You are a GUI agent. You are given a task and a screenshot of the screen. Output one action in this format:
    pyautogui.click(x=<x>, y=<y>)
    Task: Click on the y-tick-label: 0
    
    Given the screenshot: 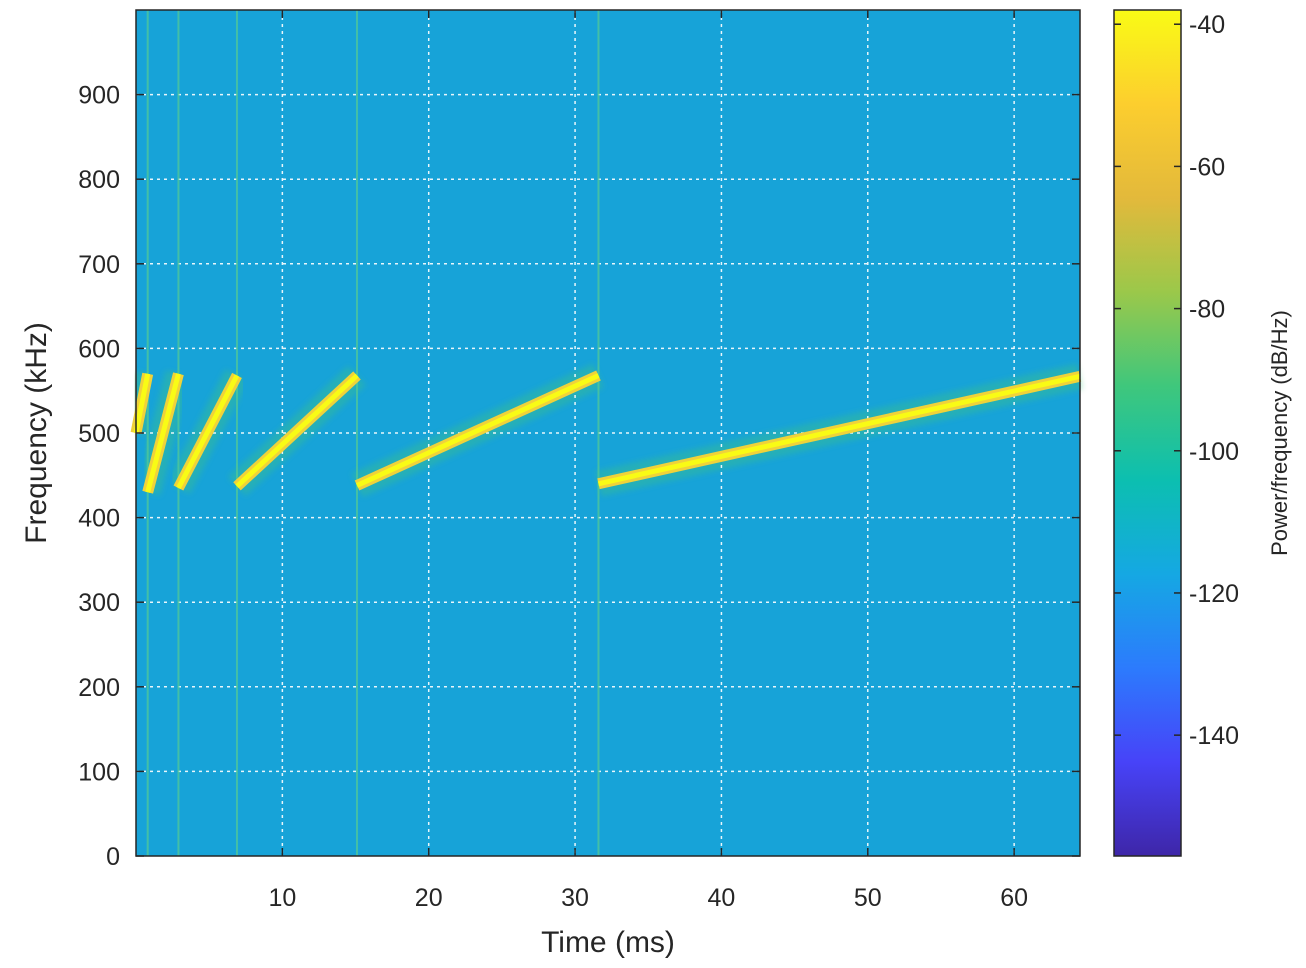 What is the action you would take?
    pyautogui.click(x=113, y=857)
    